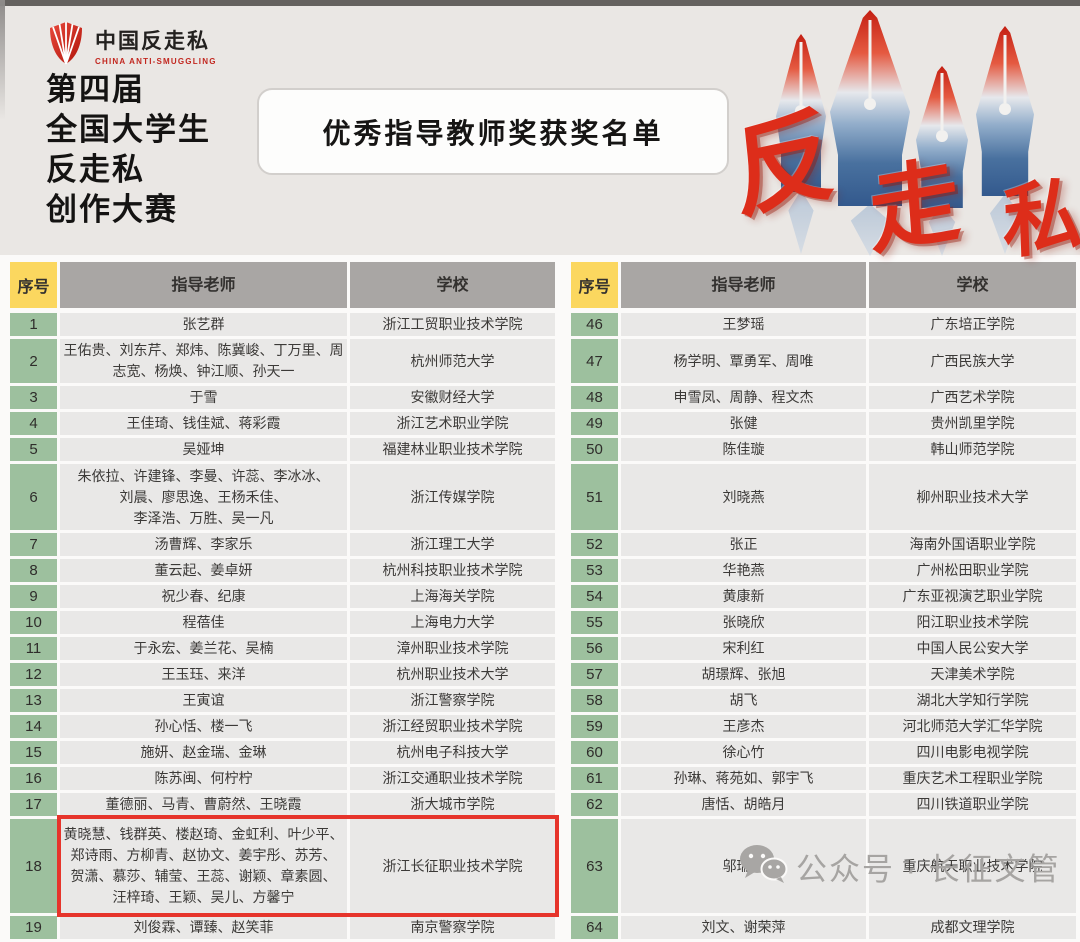  I want to click on row-number-cell: 51, so click(594, 497).